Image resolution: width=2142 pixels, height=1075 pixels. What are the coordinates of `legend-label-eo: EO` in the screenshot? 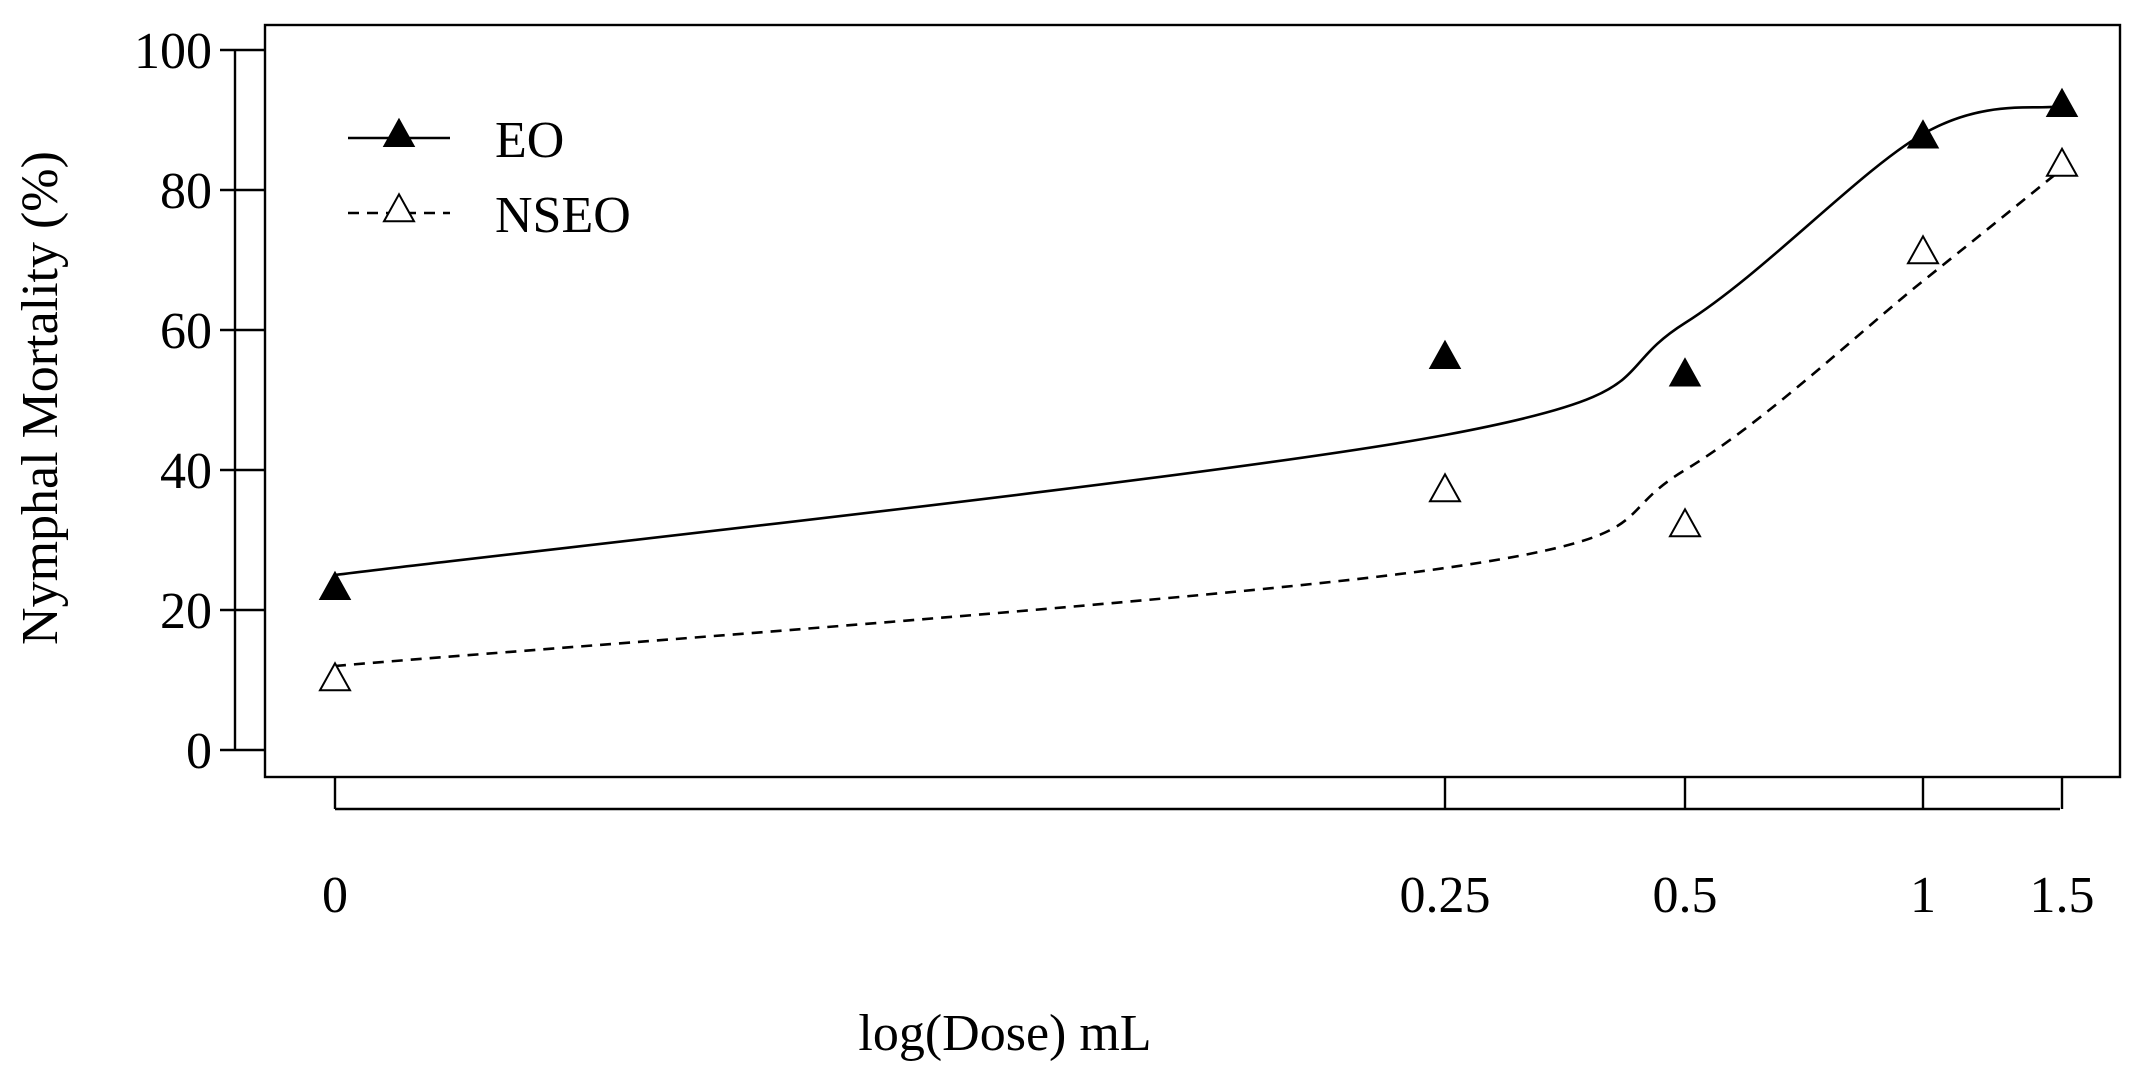 It's located at (529, 140).